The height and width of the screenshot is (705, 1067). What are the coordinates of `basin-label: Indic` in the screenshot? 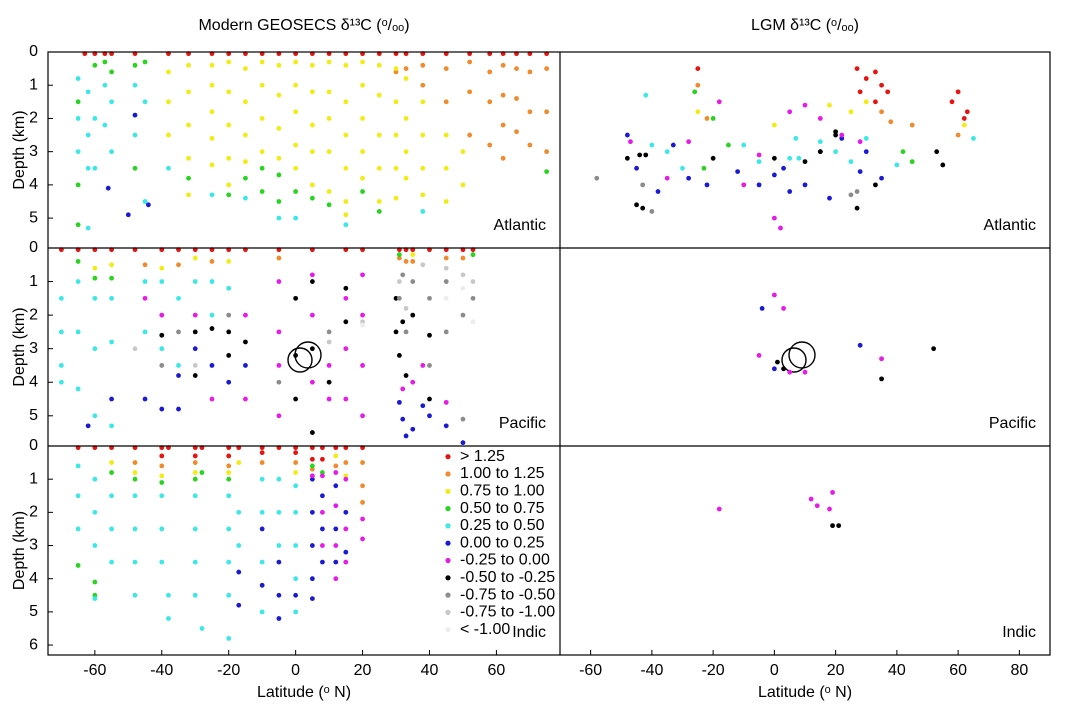 It's located at (1019, 632).